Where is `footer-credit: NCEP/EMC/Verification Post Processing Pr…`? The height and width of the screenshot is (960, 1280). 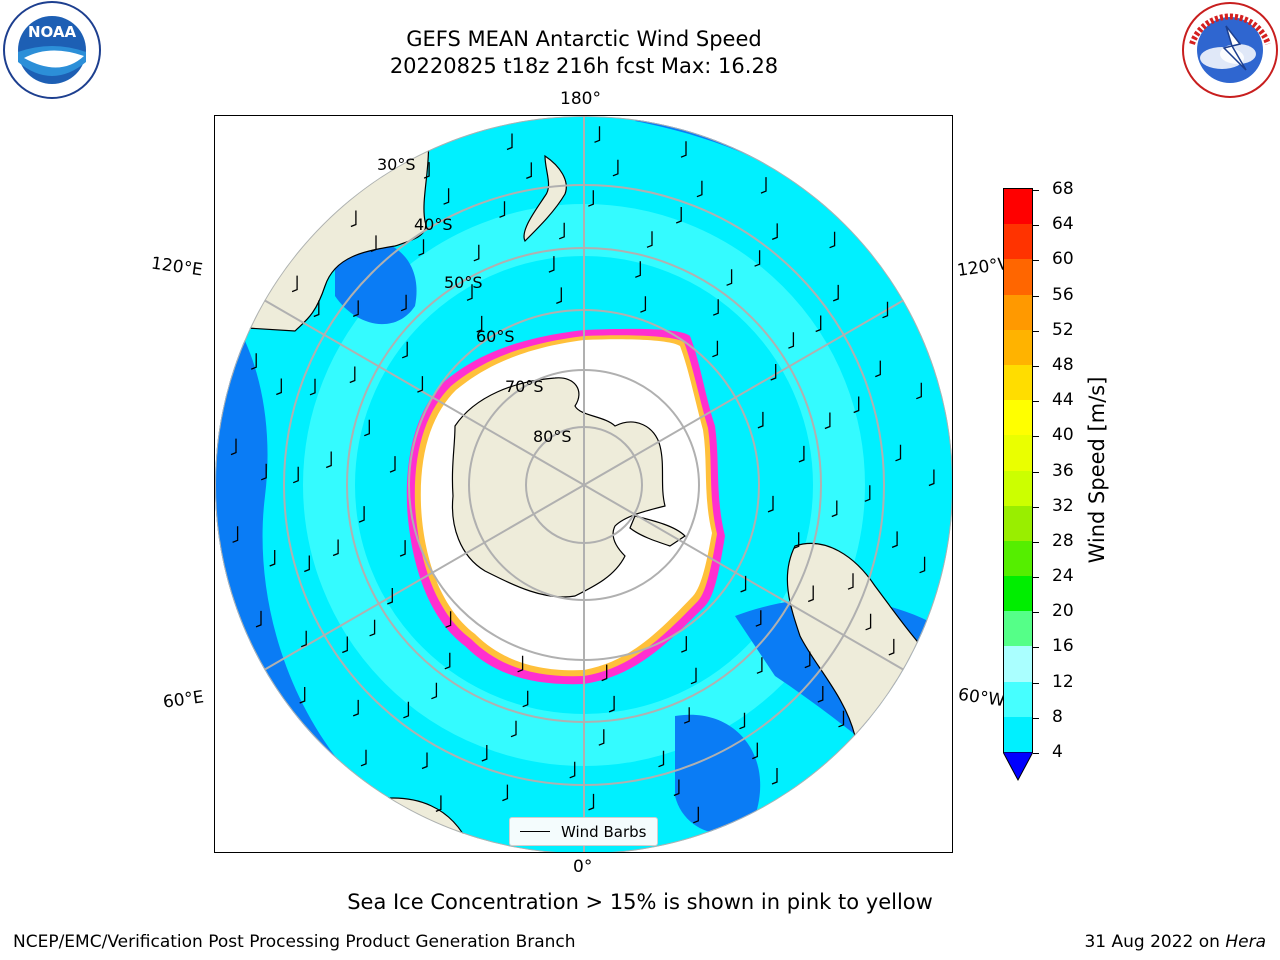
footer-credit: NCEP/EMC/Verification Post Processing Pr… is located at coordinates (294, 942).